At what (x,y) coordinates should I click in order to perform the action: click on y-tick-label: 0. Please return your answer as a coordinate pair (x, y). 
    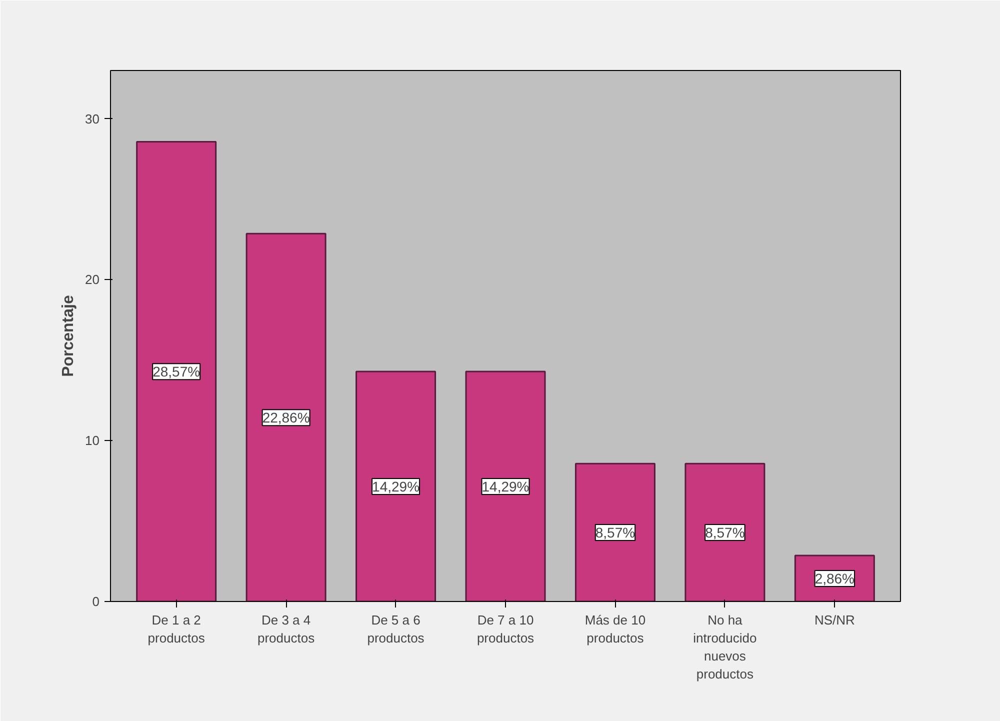
    Looking at the image, I should click on (96, 601).